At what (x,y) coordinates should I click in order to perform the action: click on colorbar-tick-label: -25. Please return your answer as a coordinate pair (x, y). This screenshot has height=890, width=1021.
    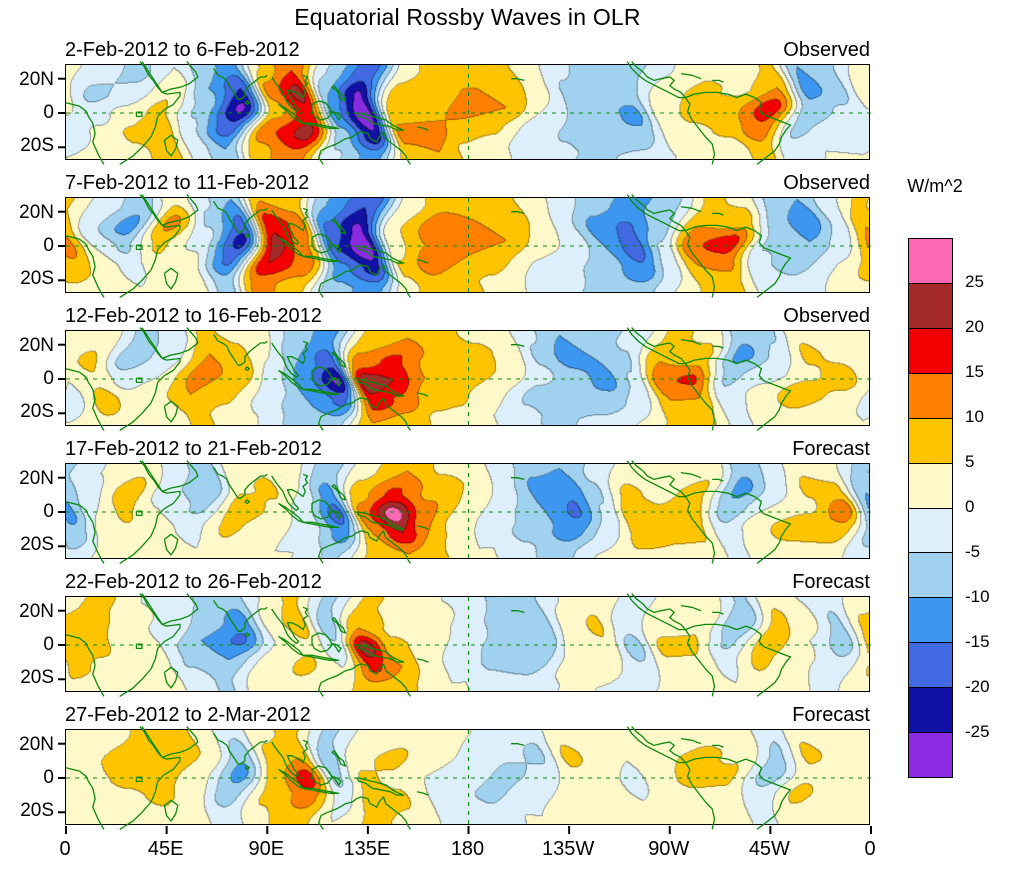
    Looking at the image, I should click on (977, 731).